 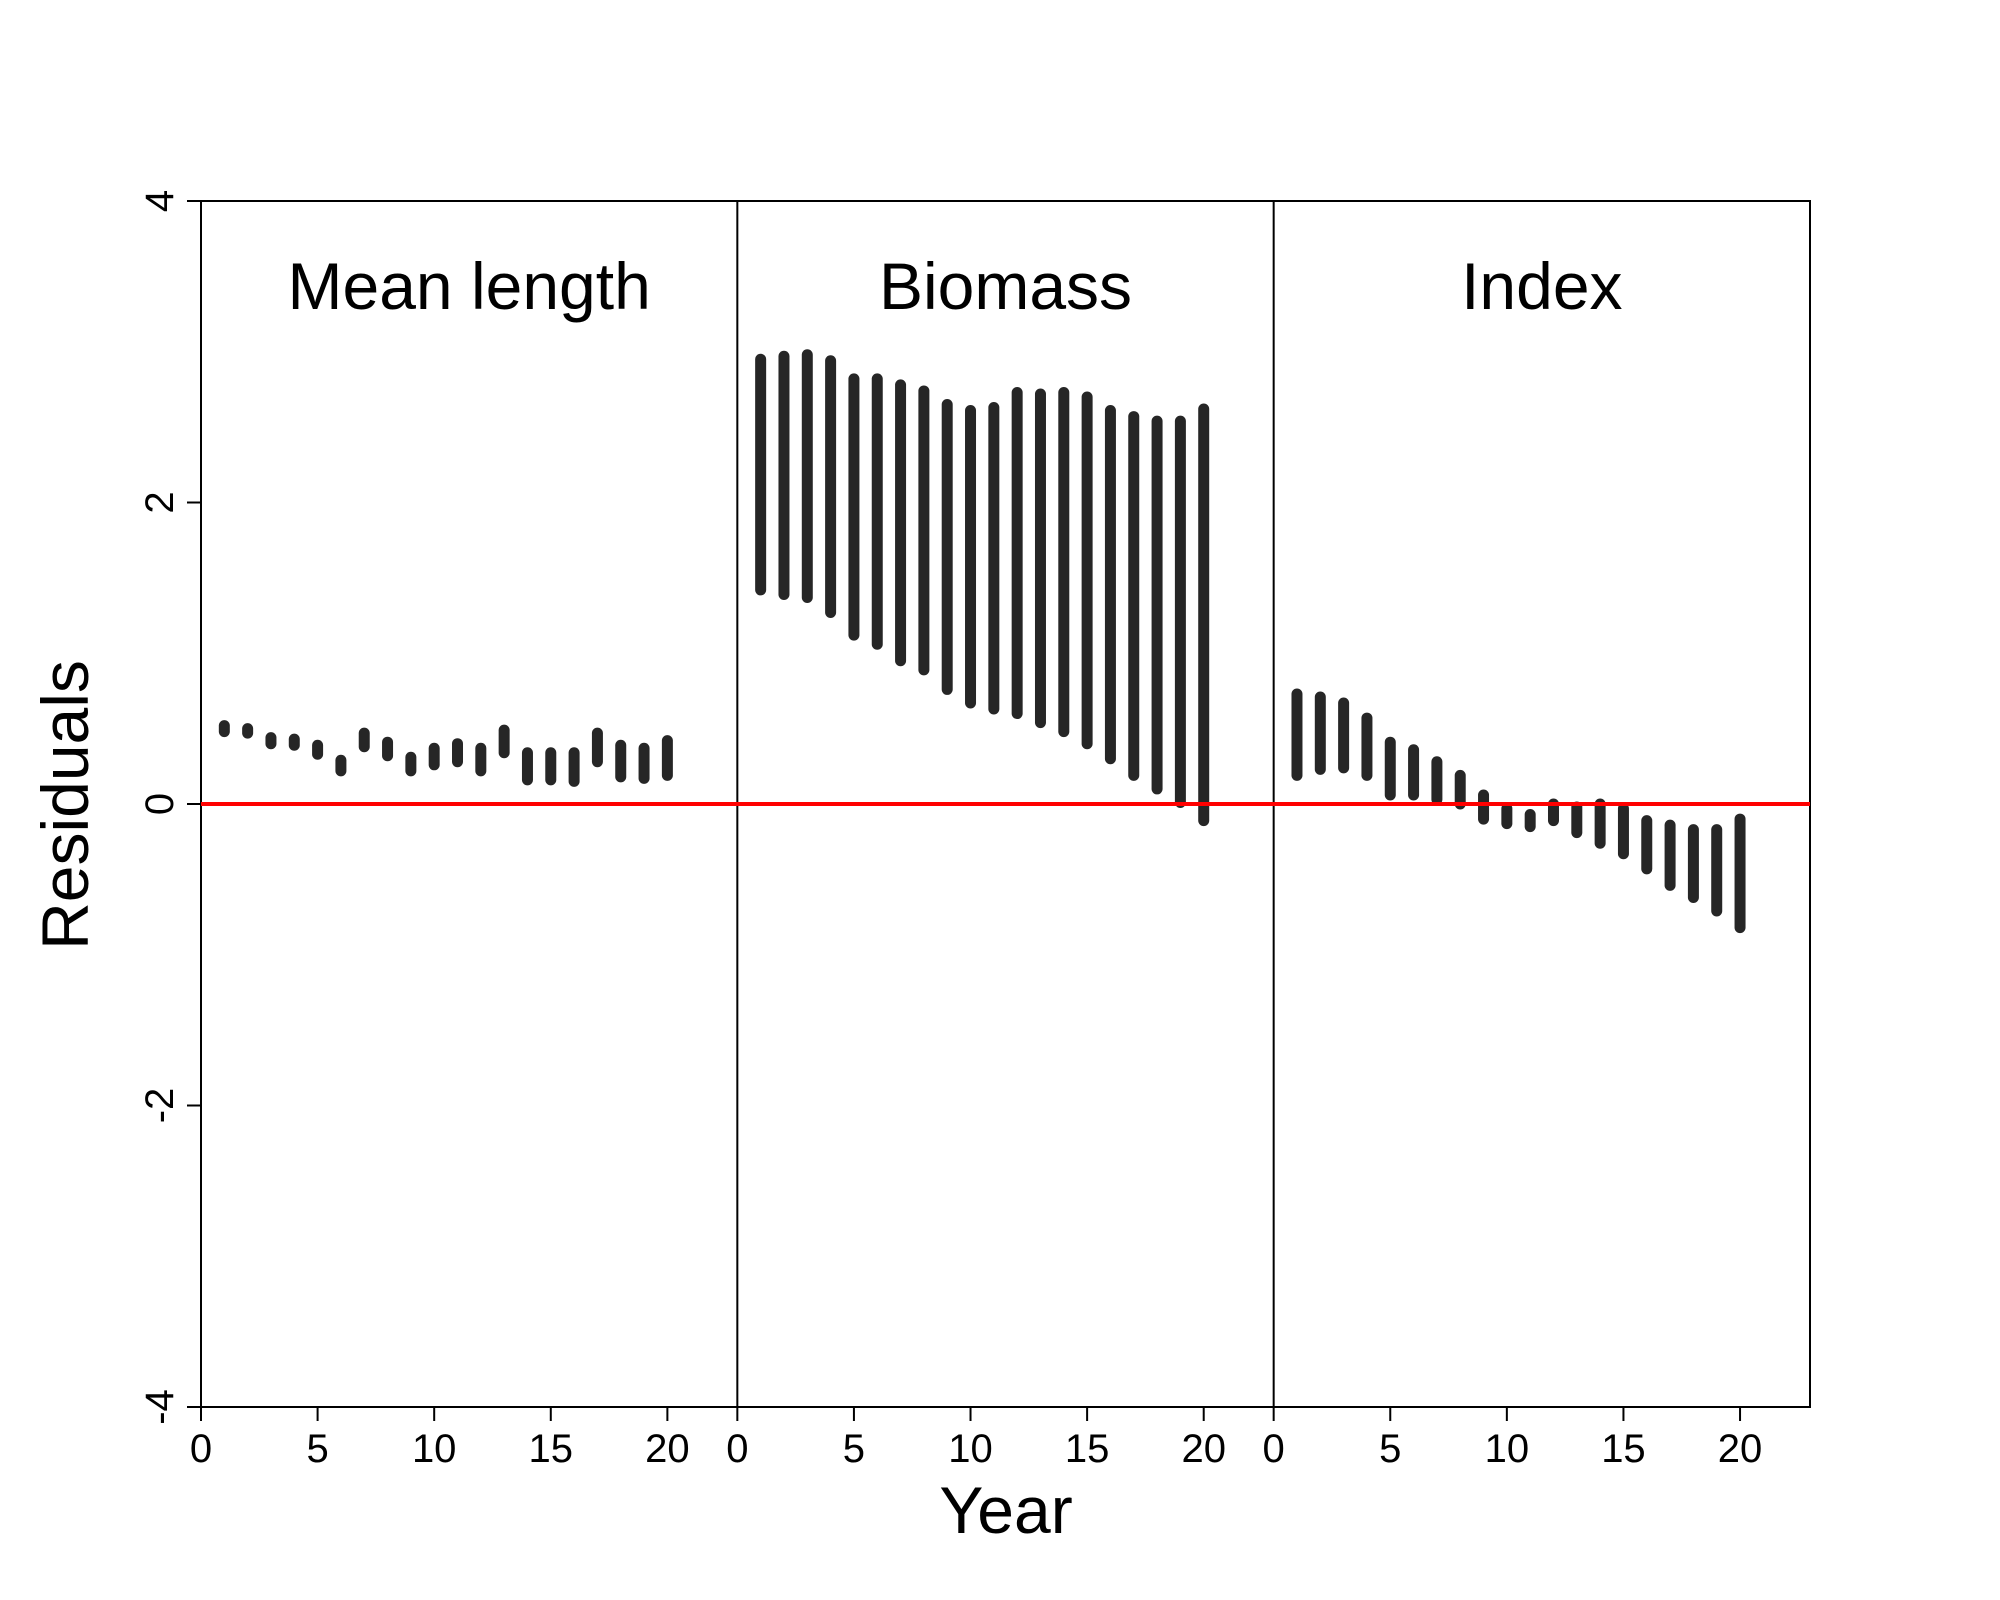 I want to click on panel-title: Biomass, so click(x=1005, y=286).